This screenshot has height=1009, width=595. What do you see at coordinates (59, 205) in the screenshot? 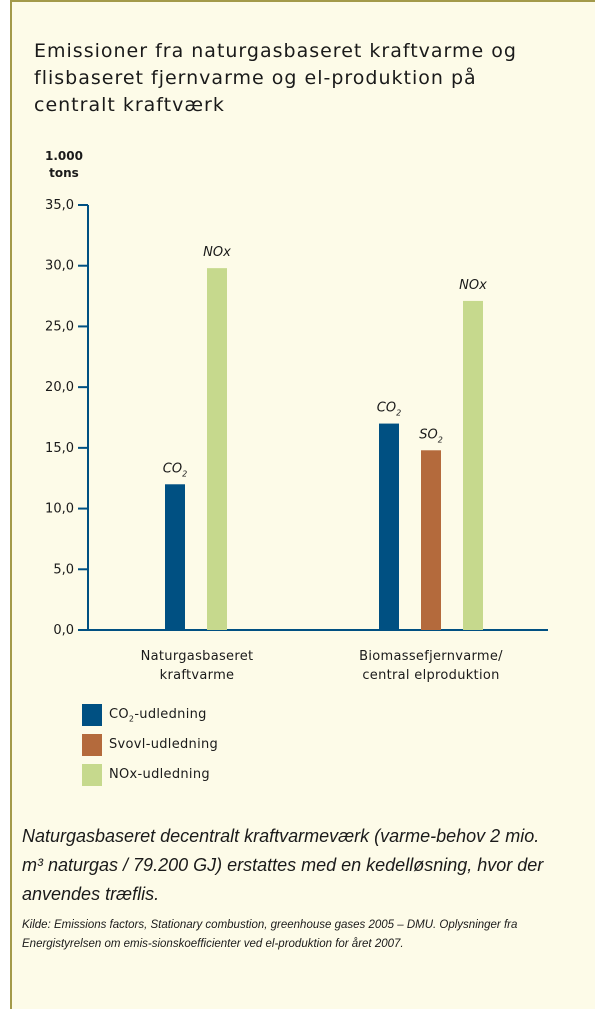
I see `y-tick-label: 35,0` at bounding box center [59, 205].